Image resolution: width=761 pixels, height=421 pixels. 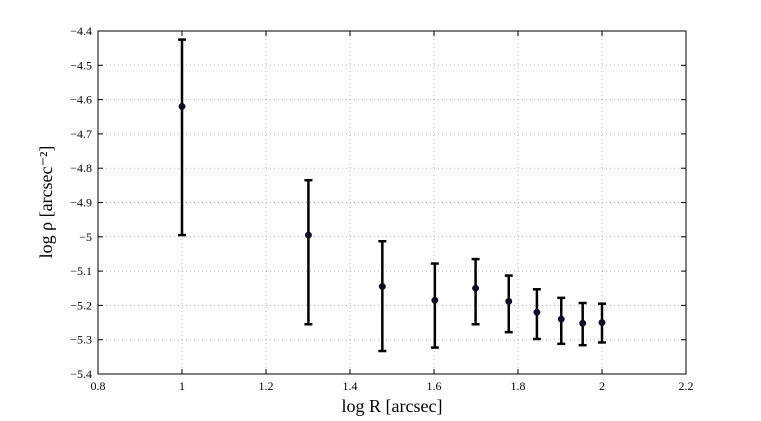 I want to click on x-tick-label: 1, so click(x=182, y=386).